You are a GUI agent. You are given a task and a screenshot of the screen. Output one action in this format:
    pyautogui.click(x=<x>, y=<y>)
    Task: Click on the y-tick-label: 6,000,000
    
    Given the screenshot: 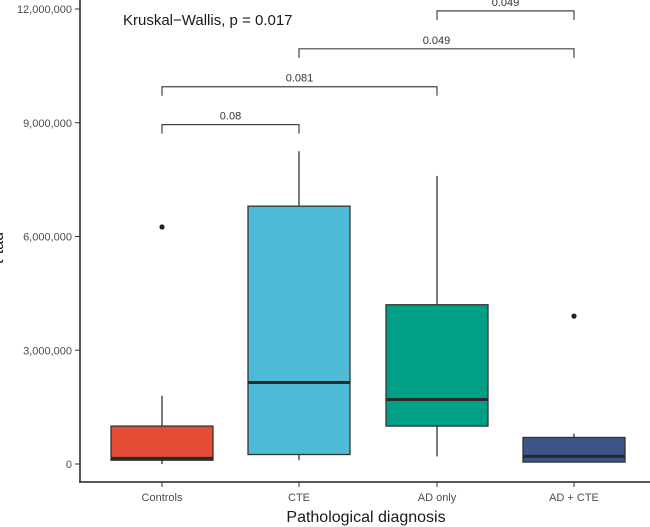 What is the action you would take?
    pyautogui.click(x=47, y=238)
    